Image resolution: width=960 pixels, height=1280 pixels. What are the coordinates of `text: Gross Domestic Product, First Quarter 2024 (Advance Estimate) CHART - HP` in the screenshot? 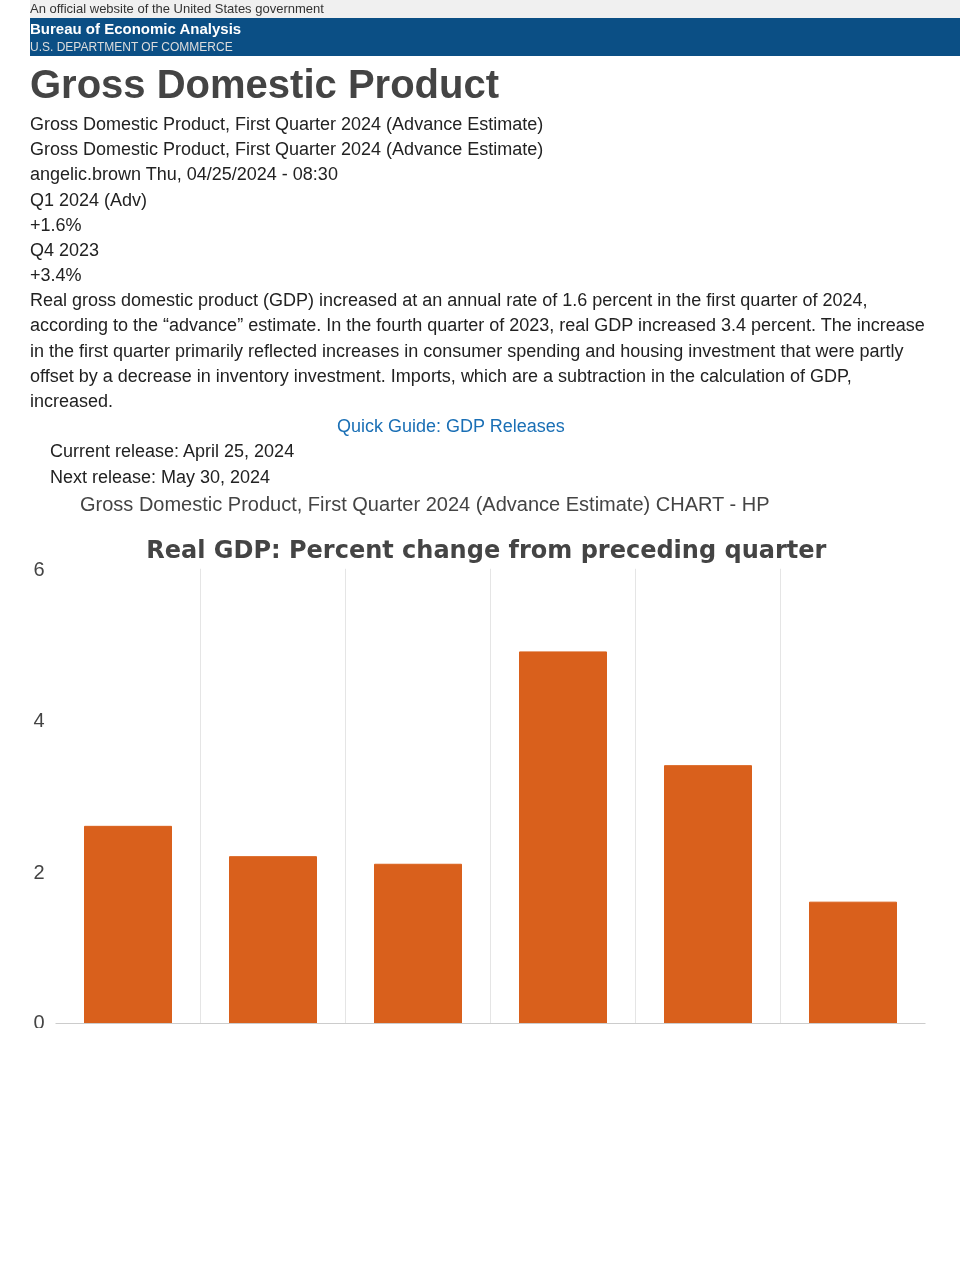 It's located at (425, 504).